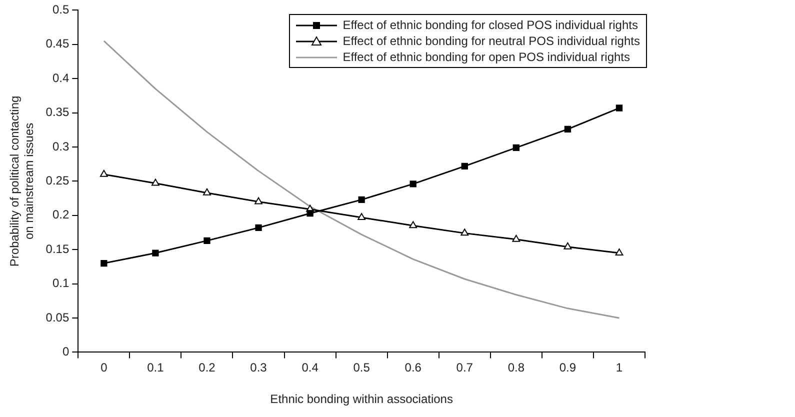 The image size is (795, 417). What do you see at coordinates (61, 9) in the screenshot?
I see `y-tick-label: 0.5` at bounding box center [61, 9].